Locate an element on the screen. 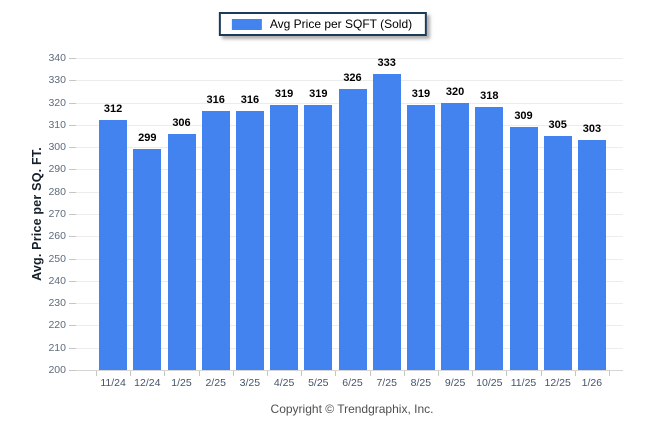  x-tick-label: 5/25 is located at coordinates (318, 383).